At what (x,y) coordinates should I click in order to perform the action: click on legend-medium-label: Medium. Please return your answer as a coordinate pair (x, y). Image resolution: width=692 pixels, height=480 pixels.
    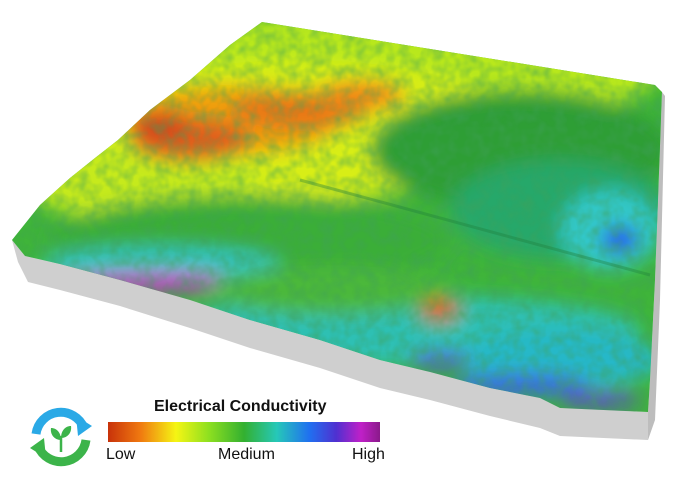
    Looking at the image, I should click on (246, 454).